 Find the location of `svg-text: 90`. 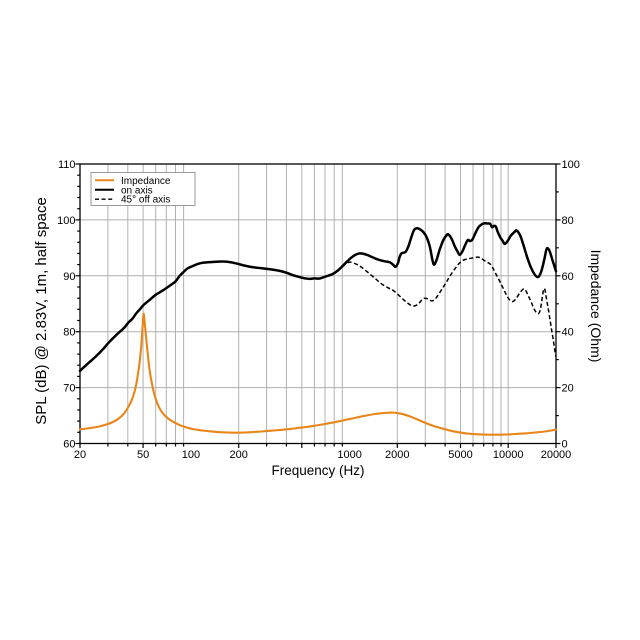

svg-text: 90 is located at coordinates (69, 277).